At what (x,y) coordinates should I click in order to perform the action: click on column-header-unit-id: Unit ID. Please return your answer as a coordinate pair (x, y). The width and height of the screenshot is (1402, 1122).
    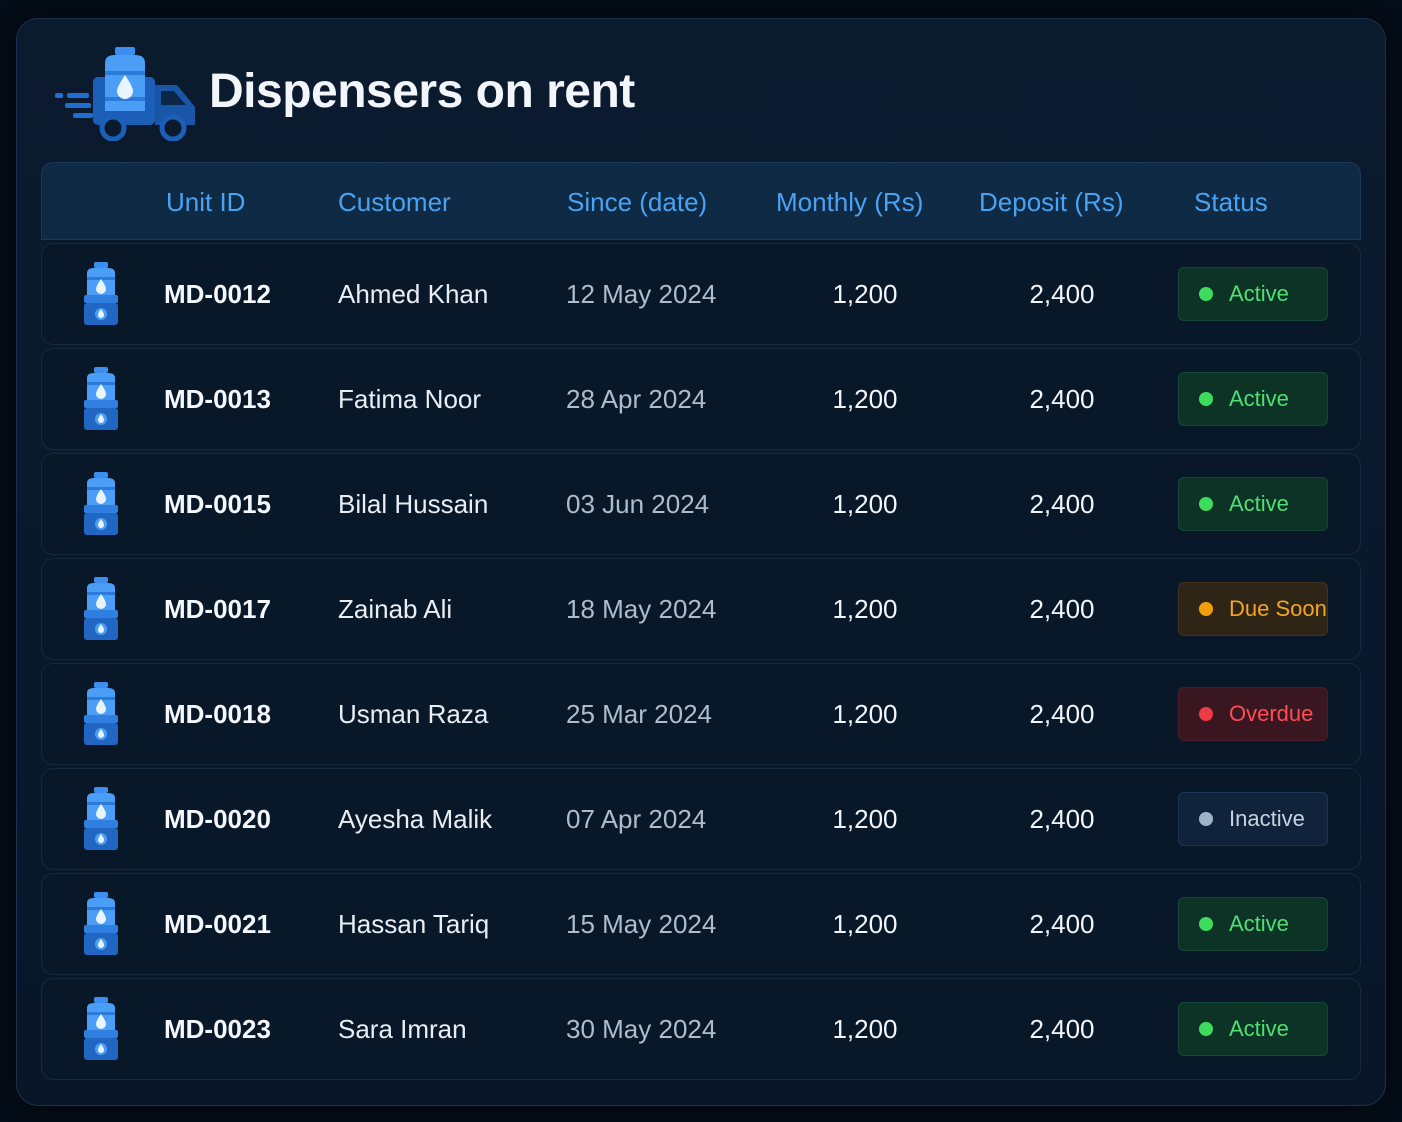
    Looking at the image, I should click on (206, 202).